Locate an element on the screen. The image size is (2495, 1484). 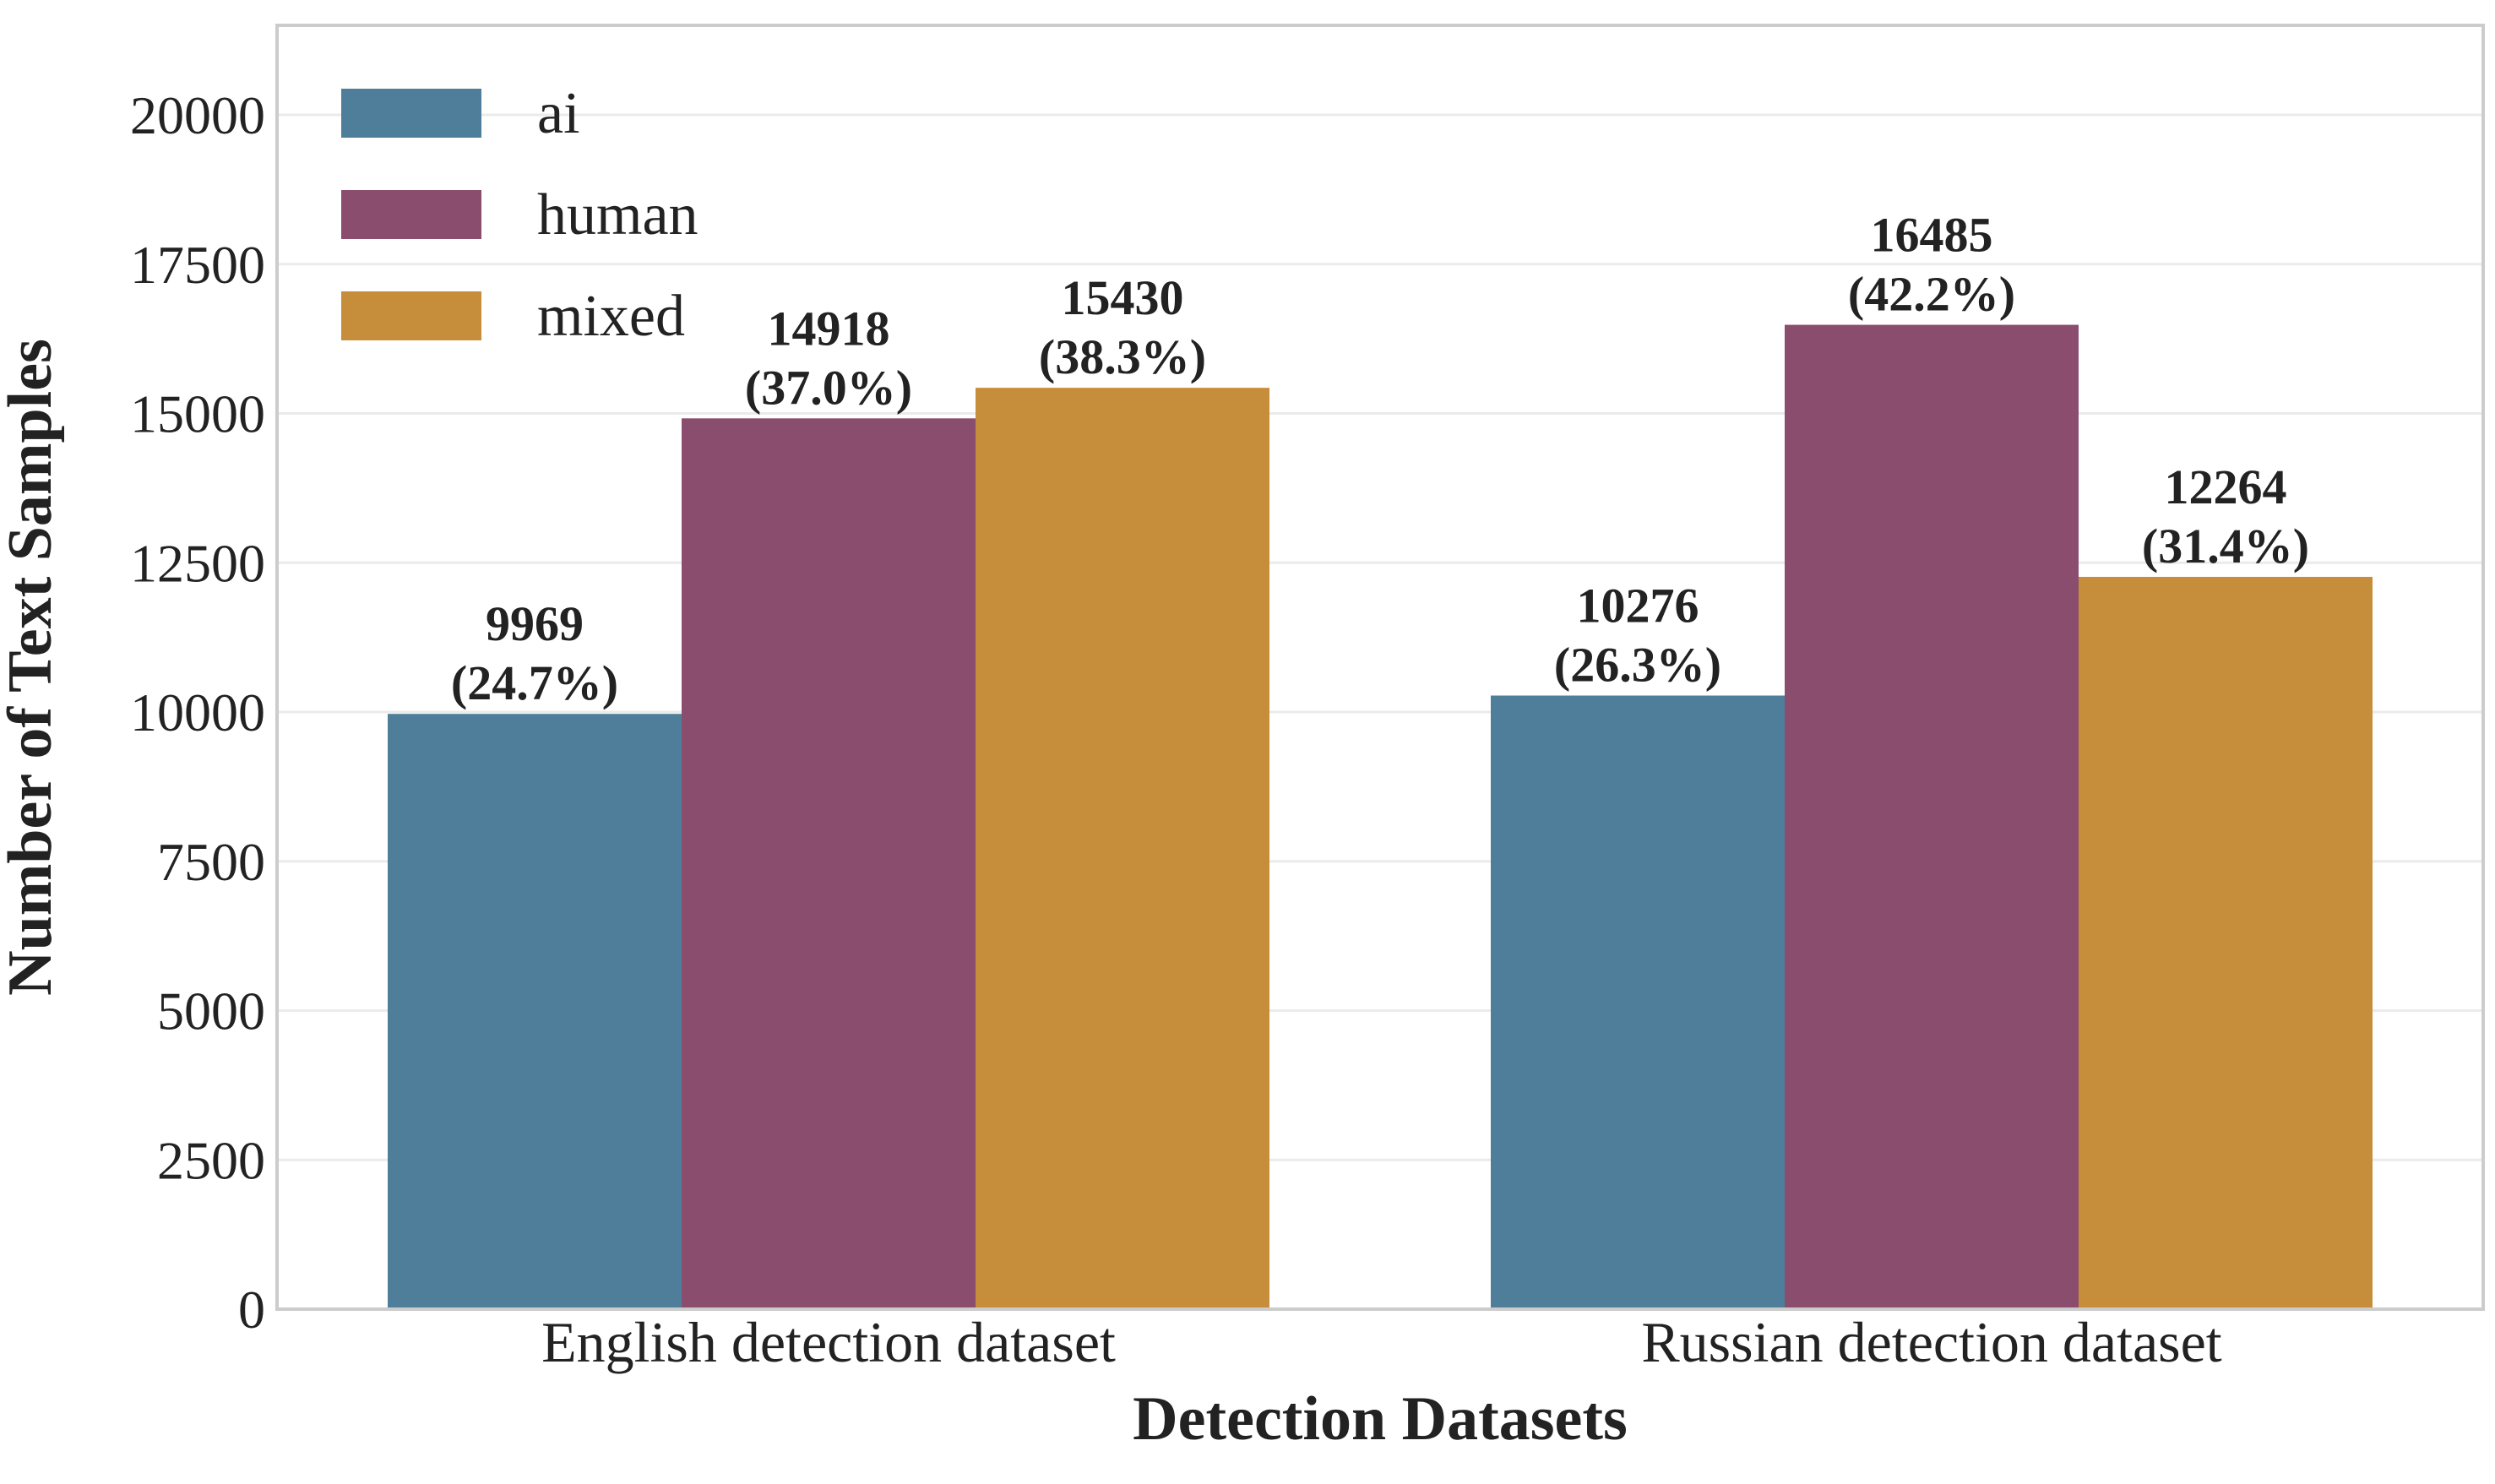
legend-swatch-ai is located at coordinates (411, 113).